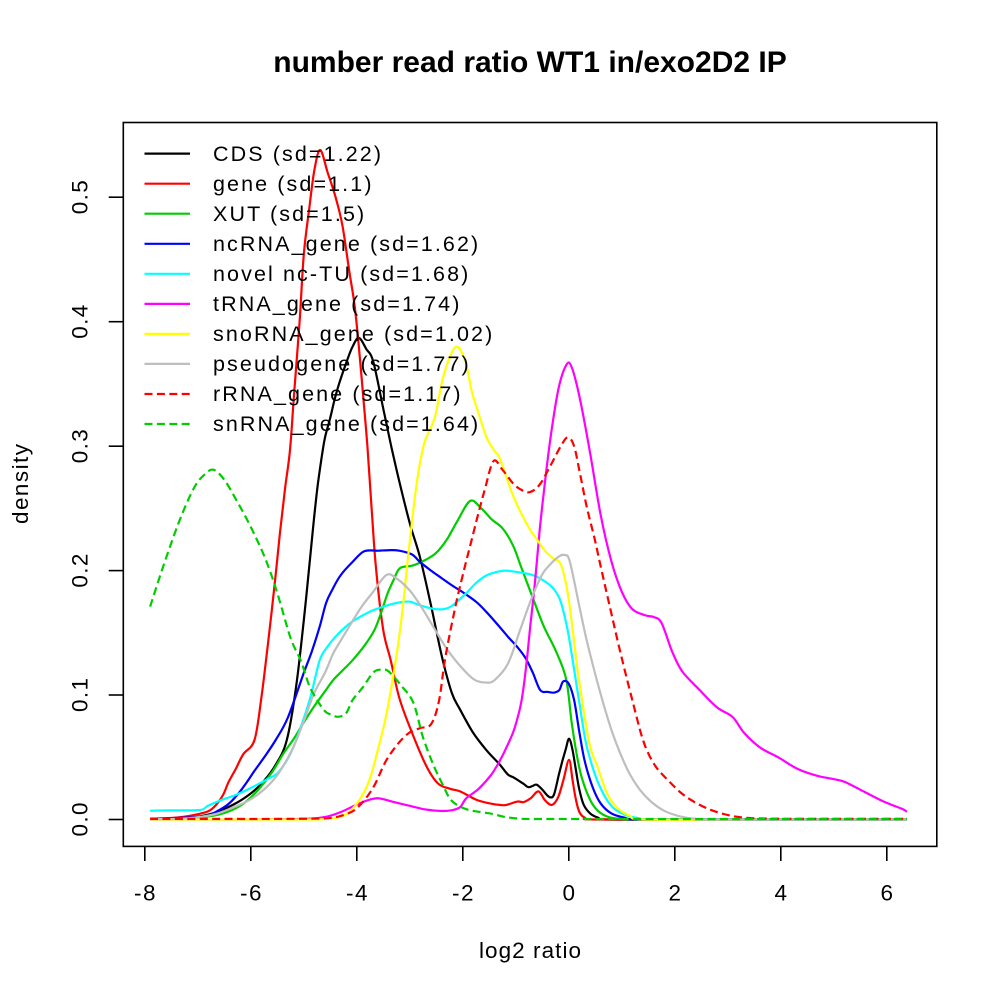 The height and width of the screenshot is (1000, 1000). I want to click on svg-text: snoRNA_gene (sd=1.02), so click(353, 334).